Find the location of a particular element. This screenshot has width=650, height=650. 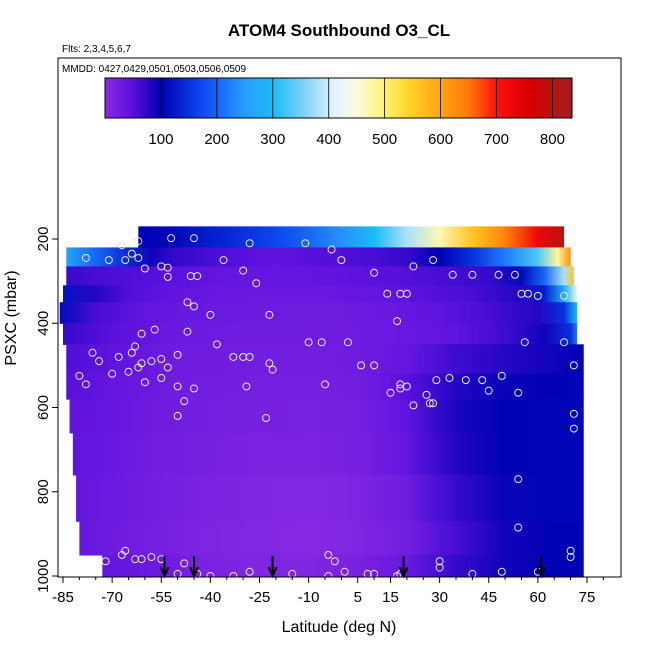

x-tick-label: 60 is located at coordinates (538, 597).